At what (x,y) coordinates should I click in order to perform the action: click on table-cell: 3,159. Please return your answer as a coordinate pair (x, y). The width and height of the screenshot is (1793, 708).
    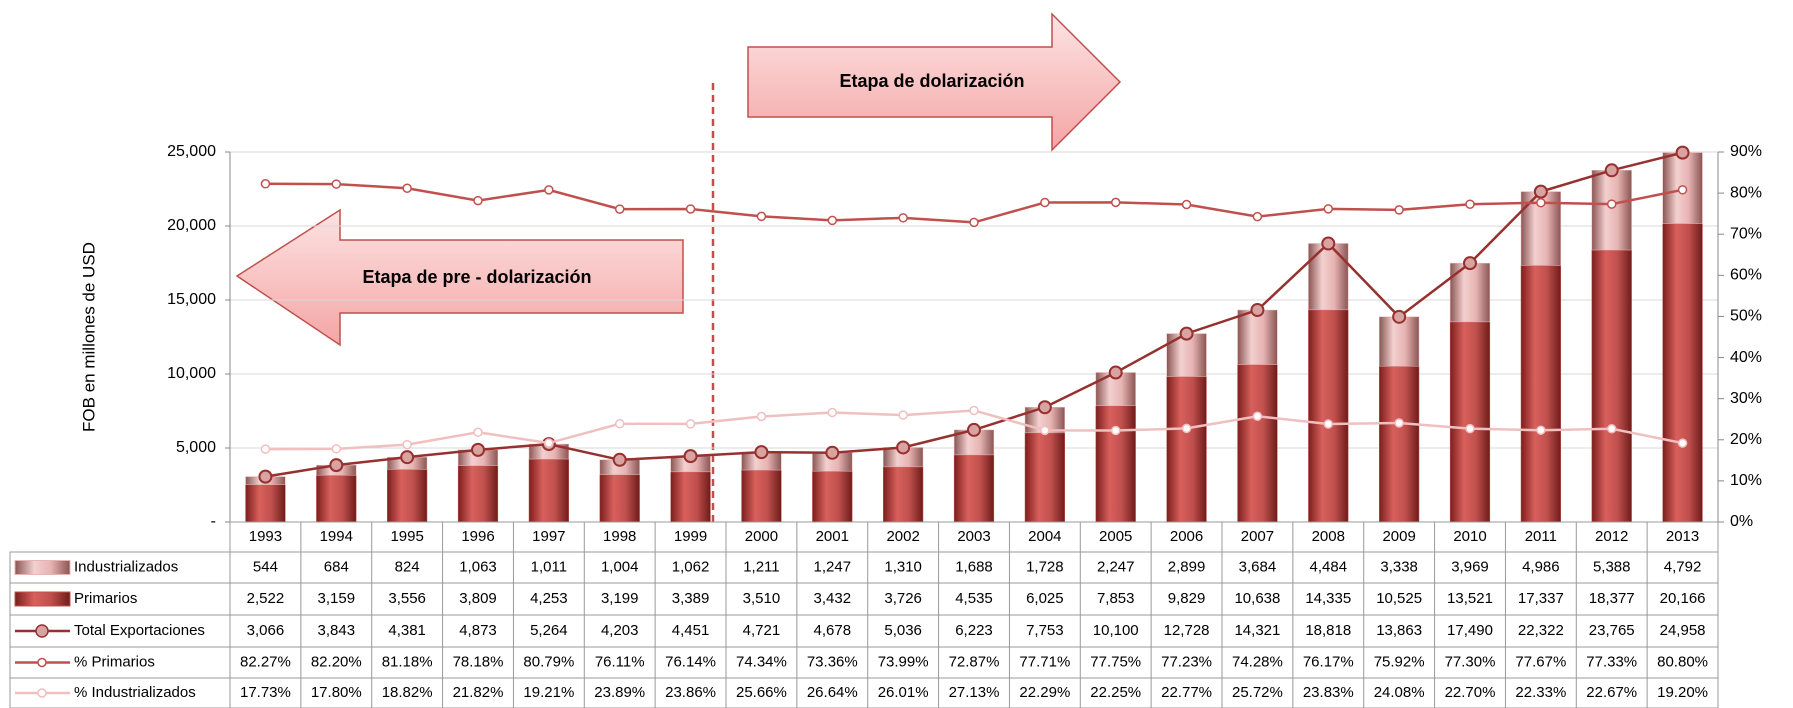
    Looking at the image, I should click on (337, 598).